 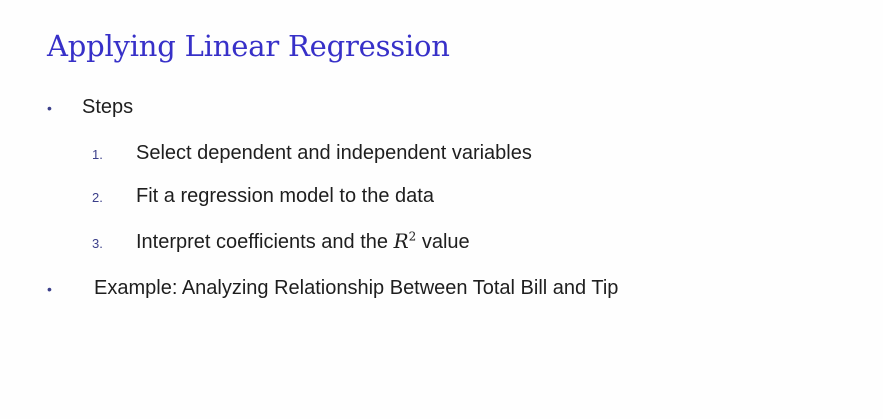 I want to click on slide-title: Applying Linear Regression, so click(x=248, y=46).